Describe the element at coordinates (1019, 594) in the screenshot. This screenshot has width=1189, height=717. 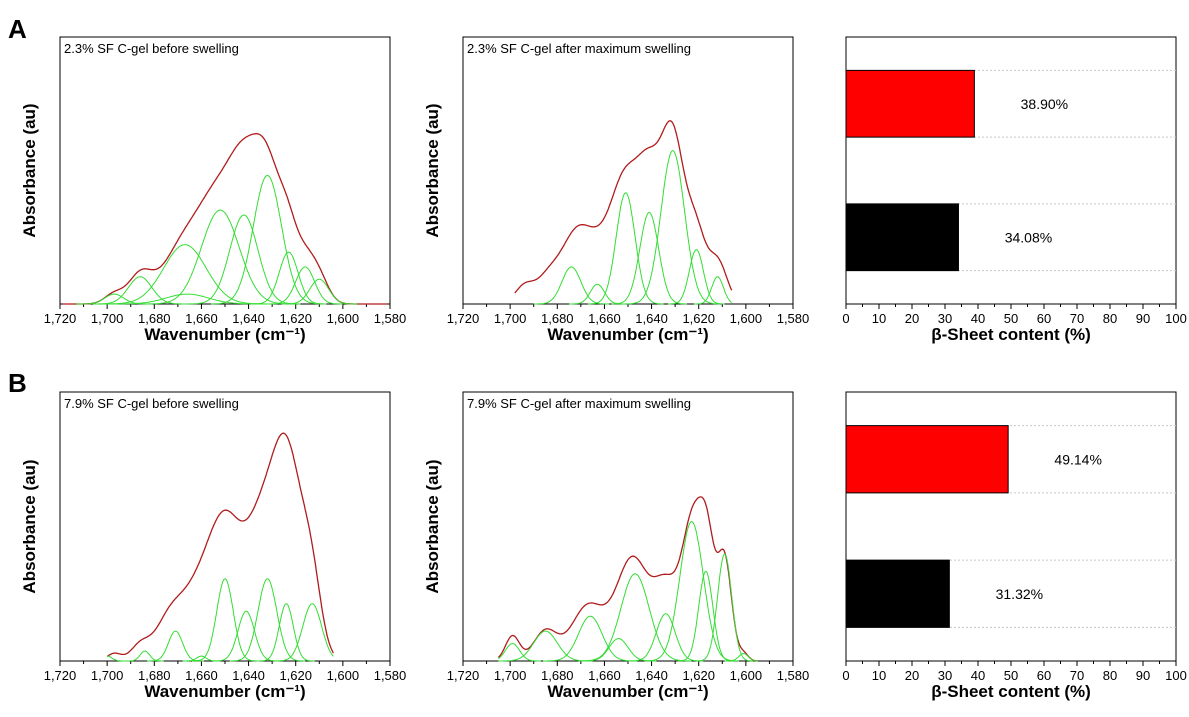
I see `bar-value-label: 31.32%` at that location.